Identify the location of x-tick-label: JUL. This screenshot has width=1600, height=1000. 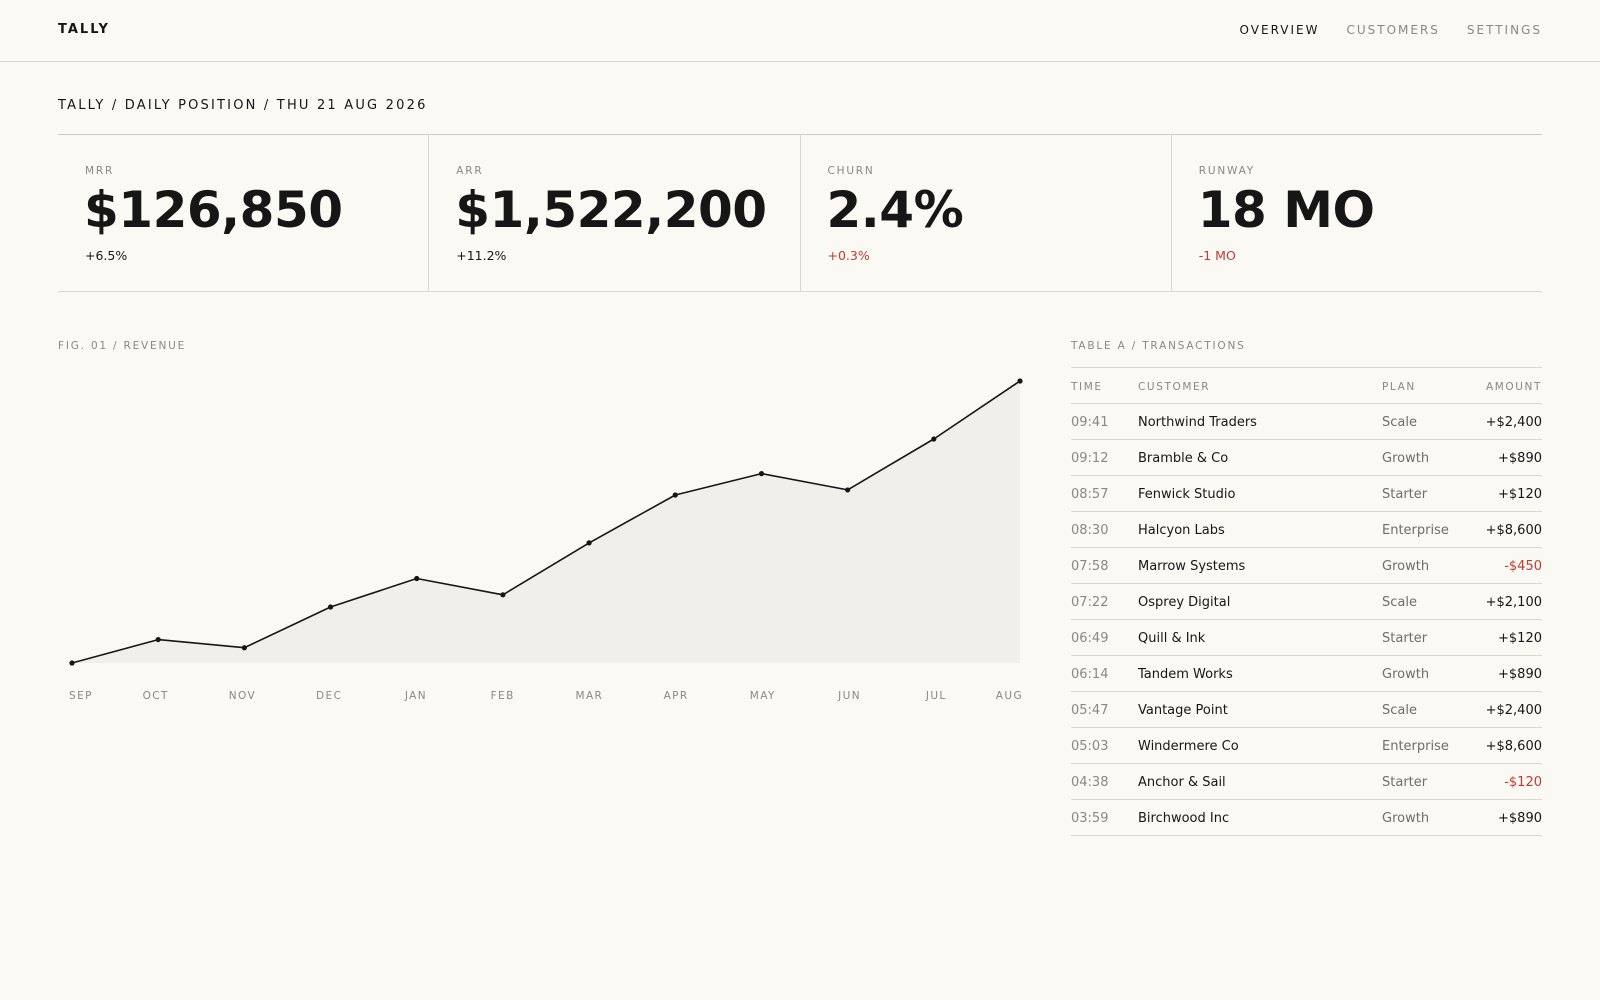
(936, 696).